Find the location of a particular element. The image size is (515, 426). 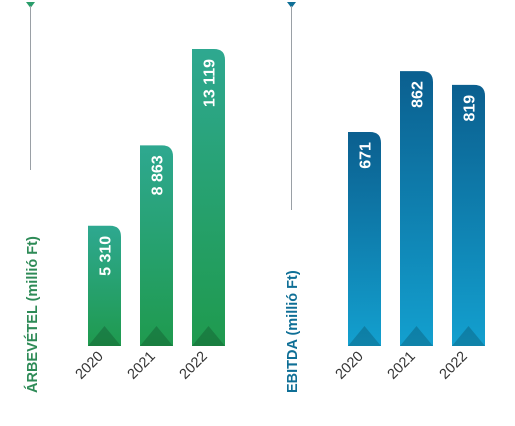

ebitda-x-tick-2022: 2022 is located at coordinates (454, 366).